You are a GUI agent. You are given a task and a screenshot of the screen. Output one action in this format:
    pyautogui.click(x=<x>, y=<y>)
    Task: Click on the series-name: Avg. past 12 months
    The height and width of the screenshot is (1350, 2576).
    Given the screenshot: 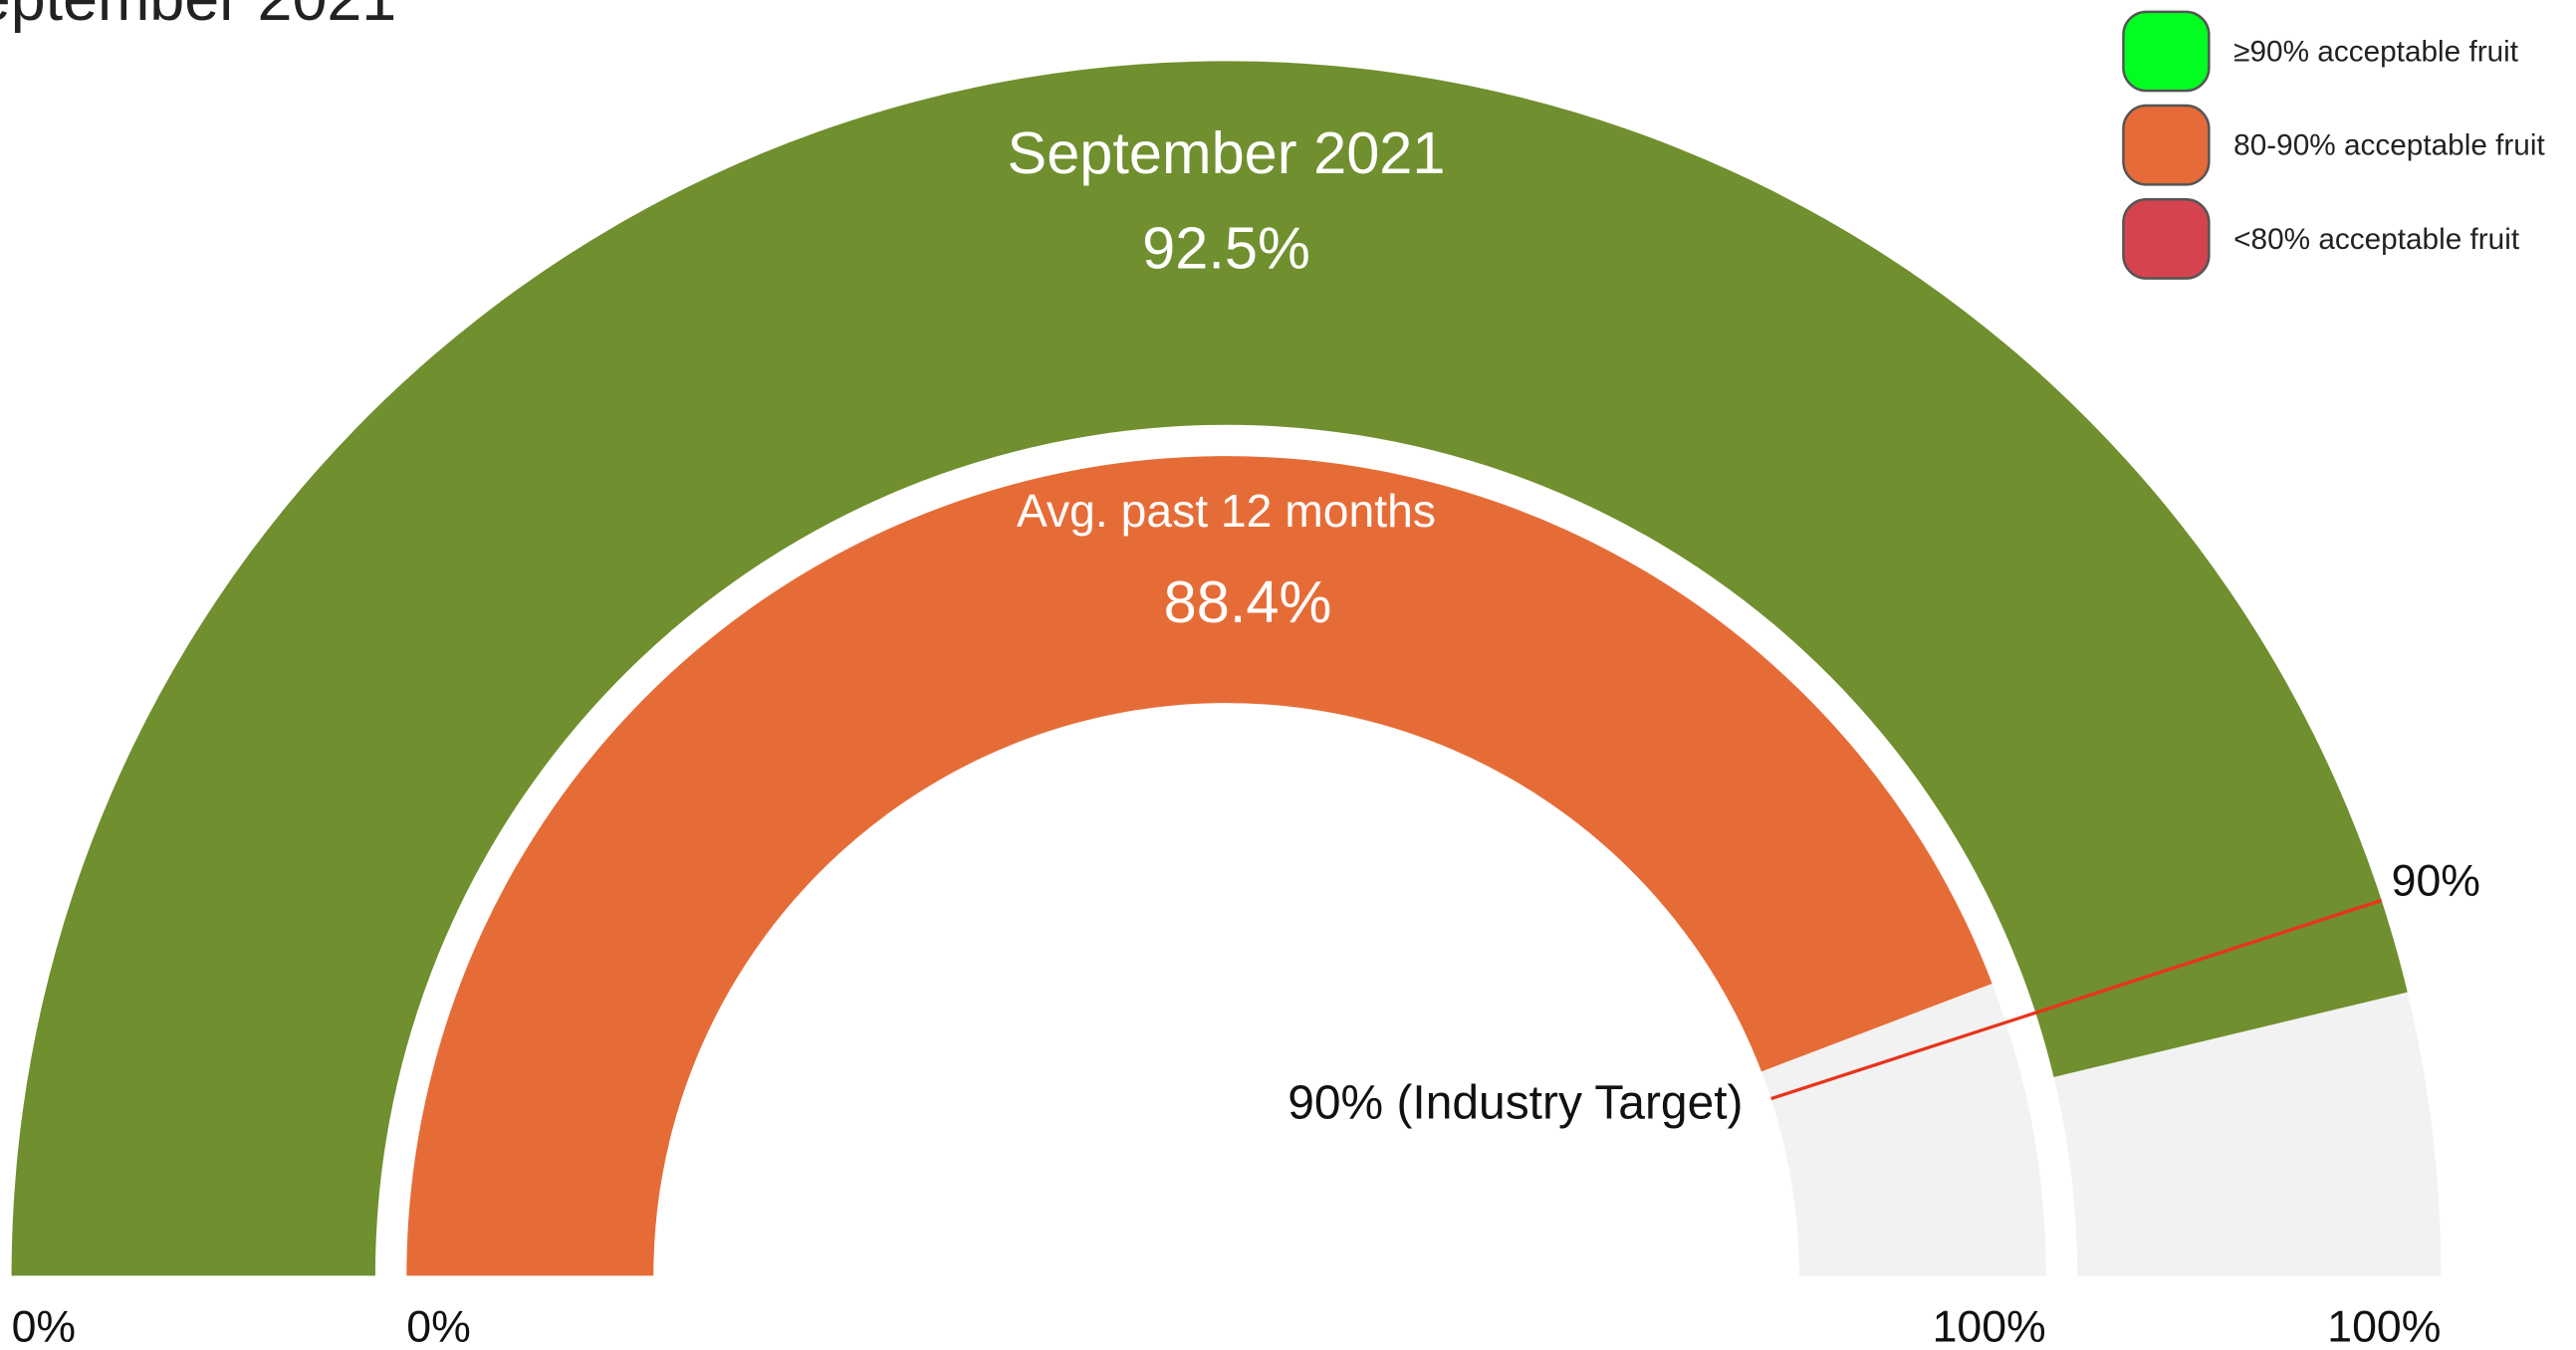 What is the action you would take?
    pyautogui.click(x=1226, y=511)
    